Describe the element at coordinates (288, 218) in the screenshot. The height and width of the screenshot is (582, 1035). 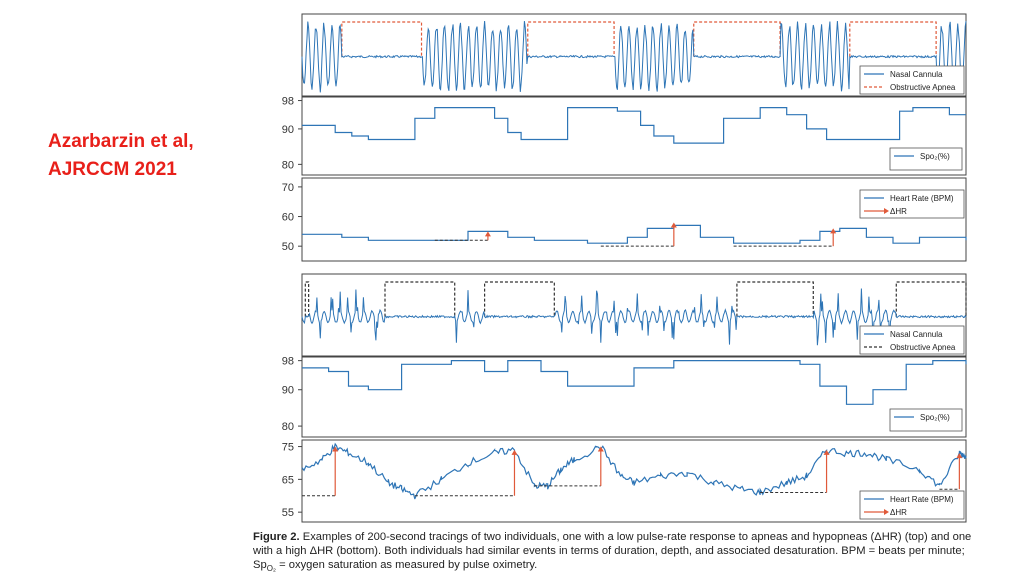
I see `y-tick-label: 60` at that location.